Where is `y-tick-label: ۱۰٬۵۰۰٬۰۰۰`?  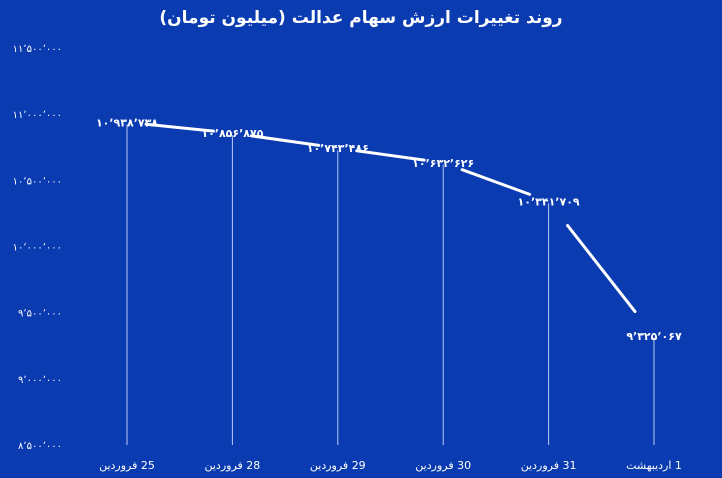 y-tick-label: ۱۰٬۵۰۰٬۰۰۰ is located at coordinates (37, 181).